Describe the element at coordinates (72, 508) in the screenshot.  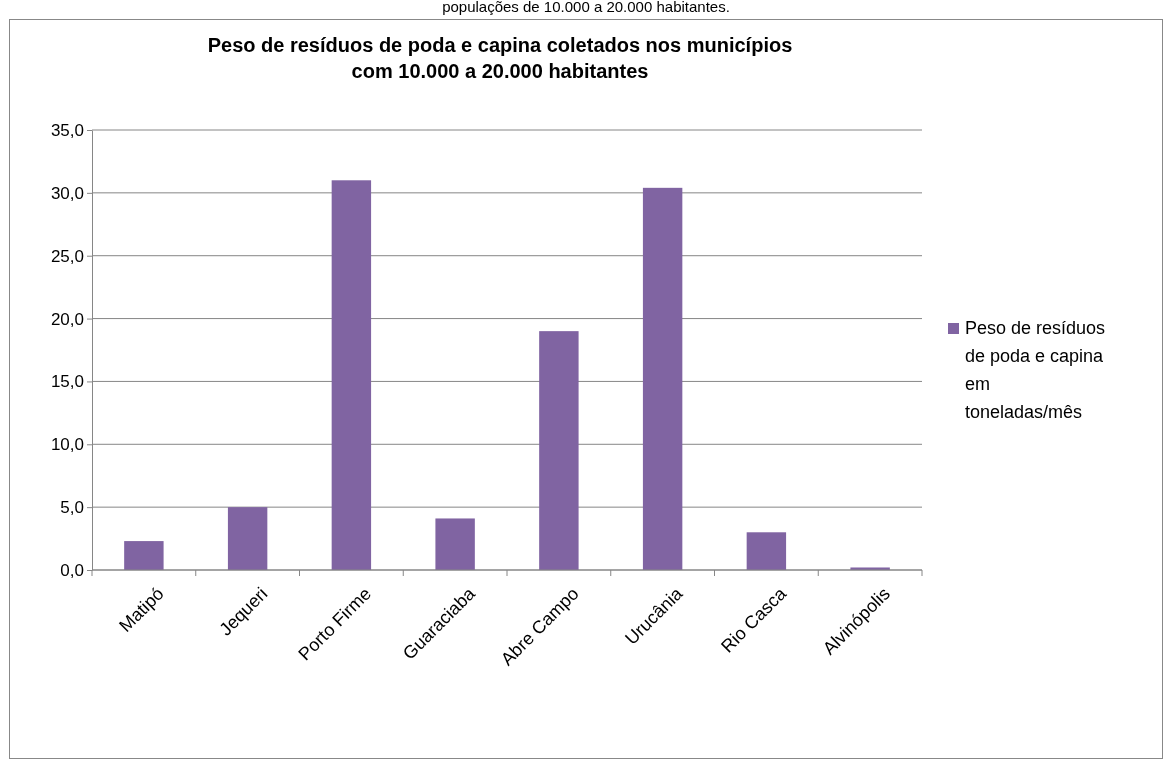
I see `y-tick-label: 5,0` at that location.